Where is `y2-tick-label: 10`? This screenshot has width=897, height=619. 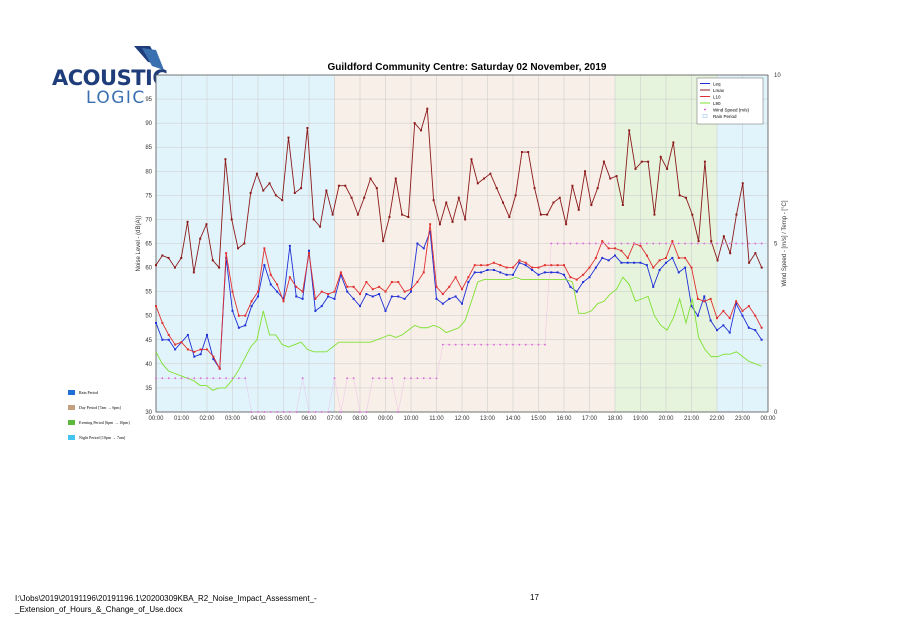
y2-tick-label: 10 is located at coordinates (777, 76).